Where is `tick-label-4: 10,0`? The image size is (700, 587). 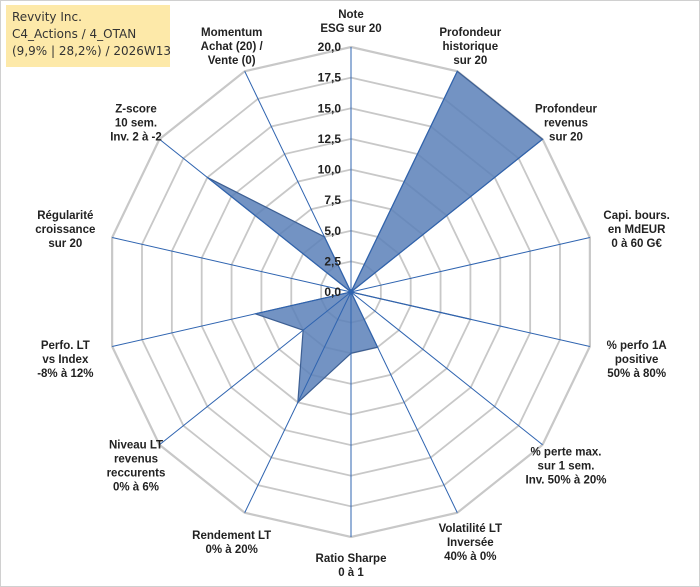
tick-label-4: 10,0 is located at coordinates (330, 170).